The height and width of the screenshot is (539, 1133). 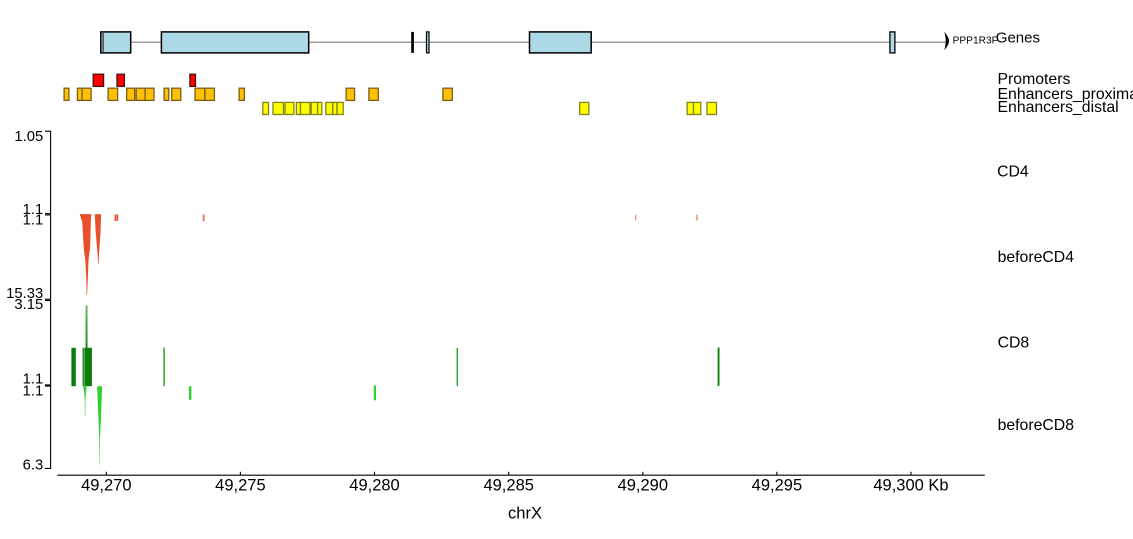 What do you see at coordinates (525, 514) in the screenshot?
I see `svg-text: chrX` at bounding box center [525, 514].